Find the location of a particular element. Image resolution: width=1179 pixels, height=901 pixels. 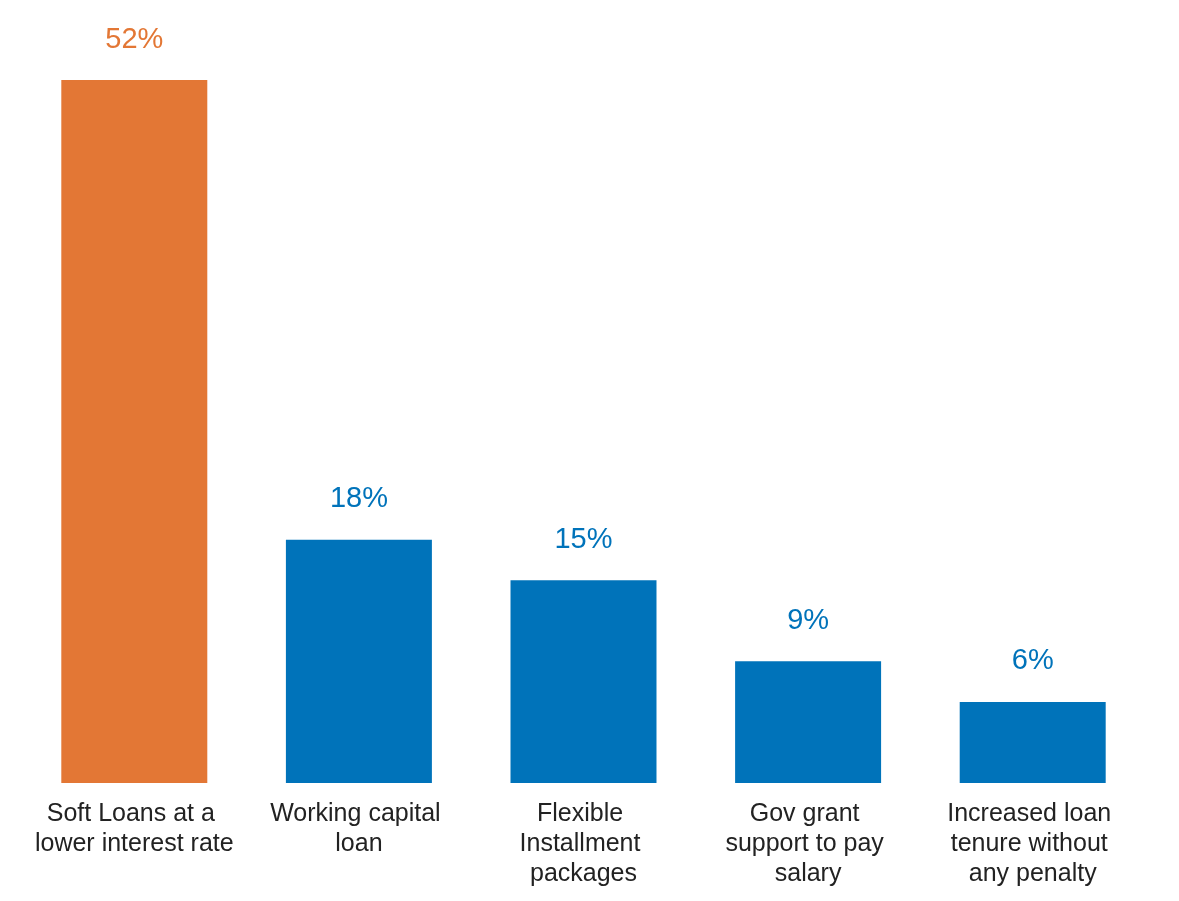

data-label: 9% is located at coordinates (808, 618).